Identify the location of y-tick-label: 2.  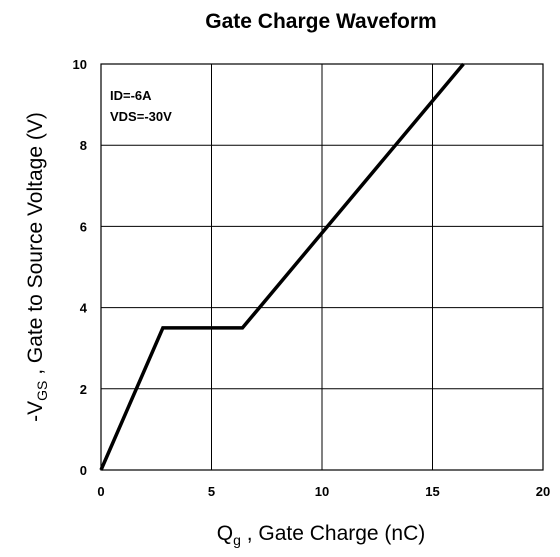
(83, 389).